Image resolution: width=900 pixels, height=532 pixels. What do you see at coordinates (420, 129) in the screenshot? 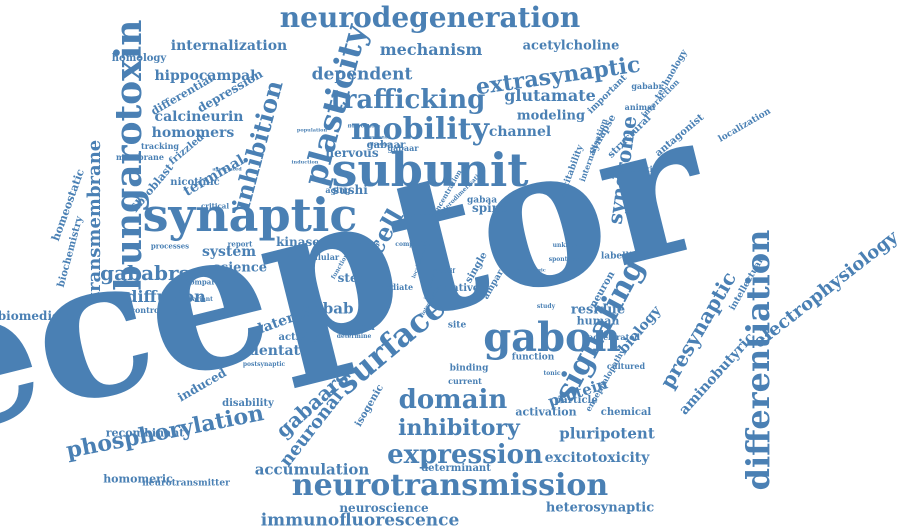
I see `word-mobility: mobility` at bounding box center [420, 129].